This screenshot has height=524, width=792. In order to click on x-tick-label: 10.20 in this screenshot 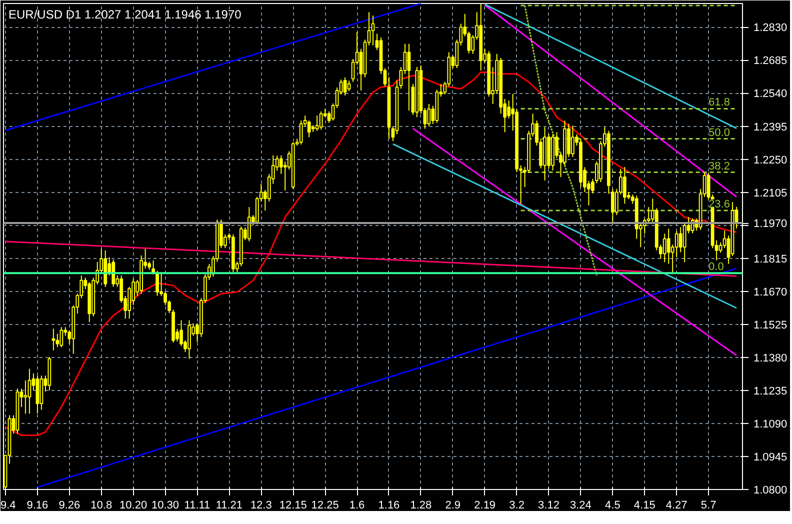, I will do `click(134, 506)`.